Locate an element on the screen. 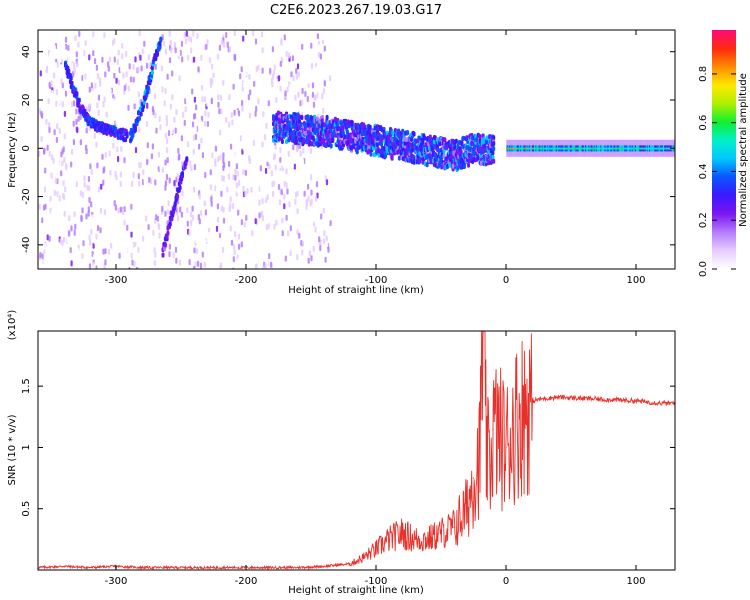 The height and width of the screenshot is (600, 750). x-tick-label: -300 is located at coordinates (116, 280).